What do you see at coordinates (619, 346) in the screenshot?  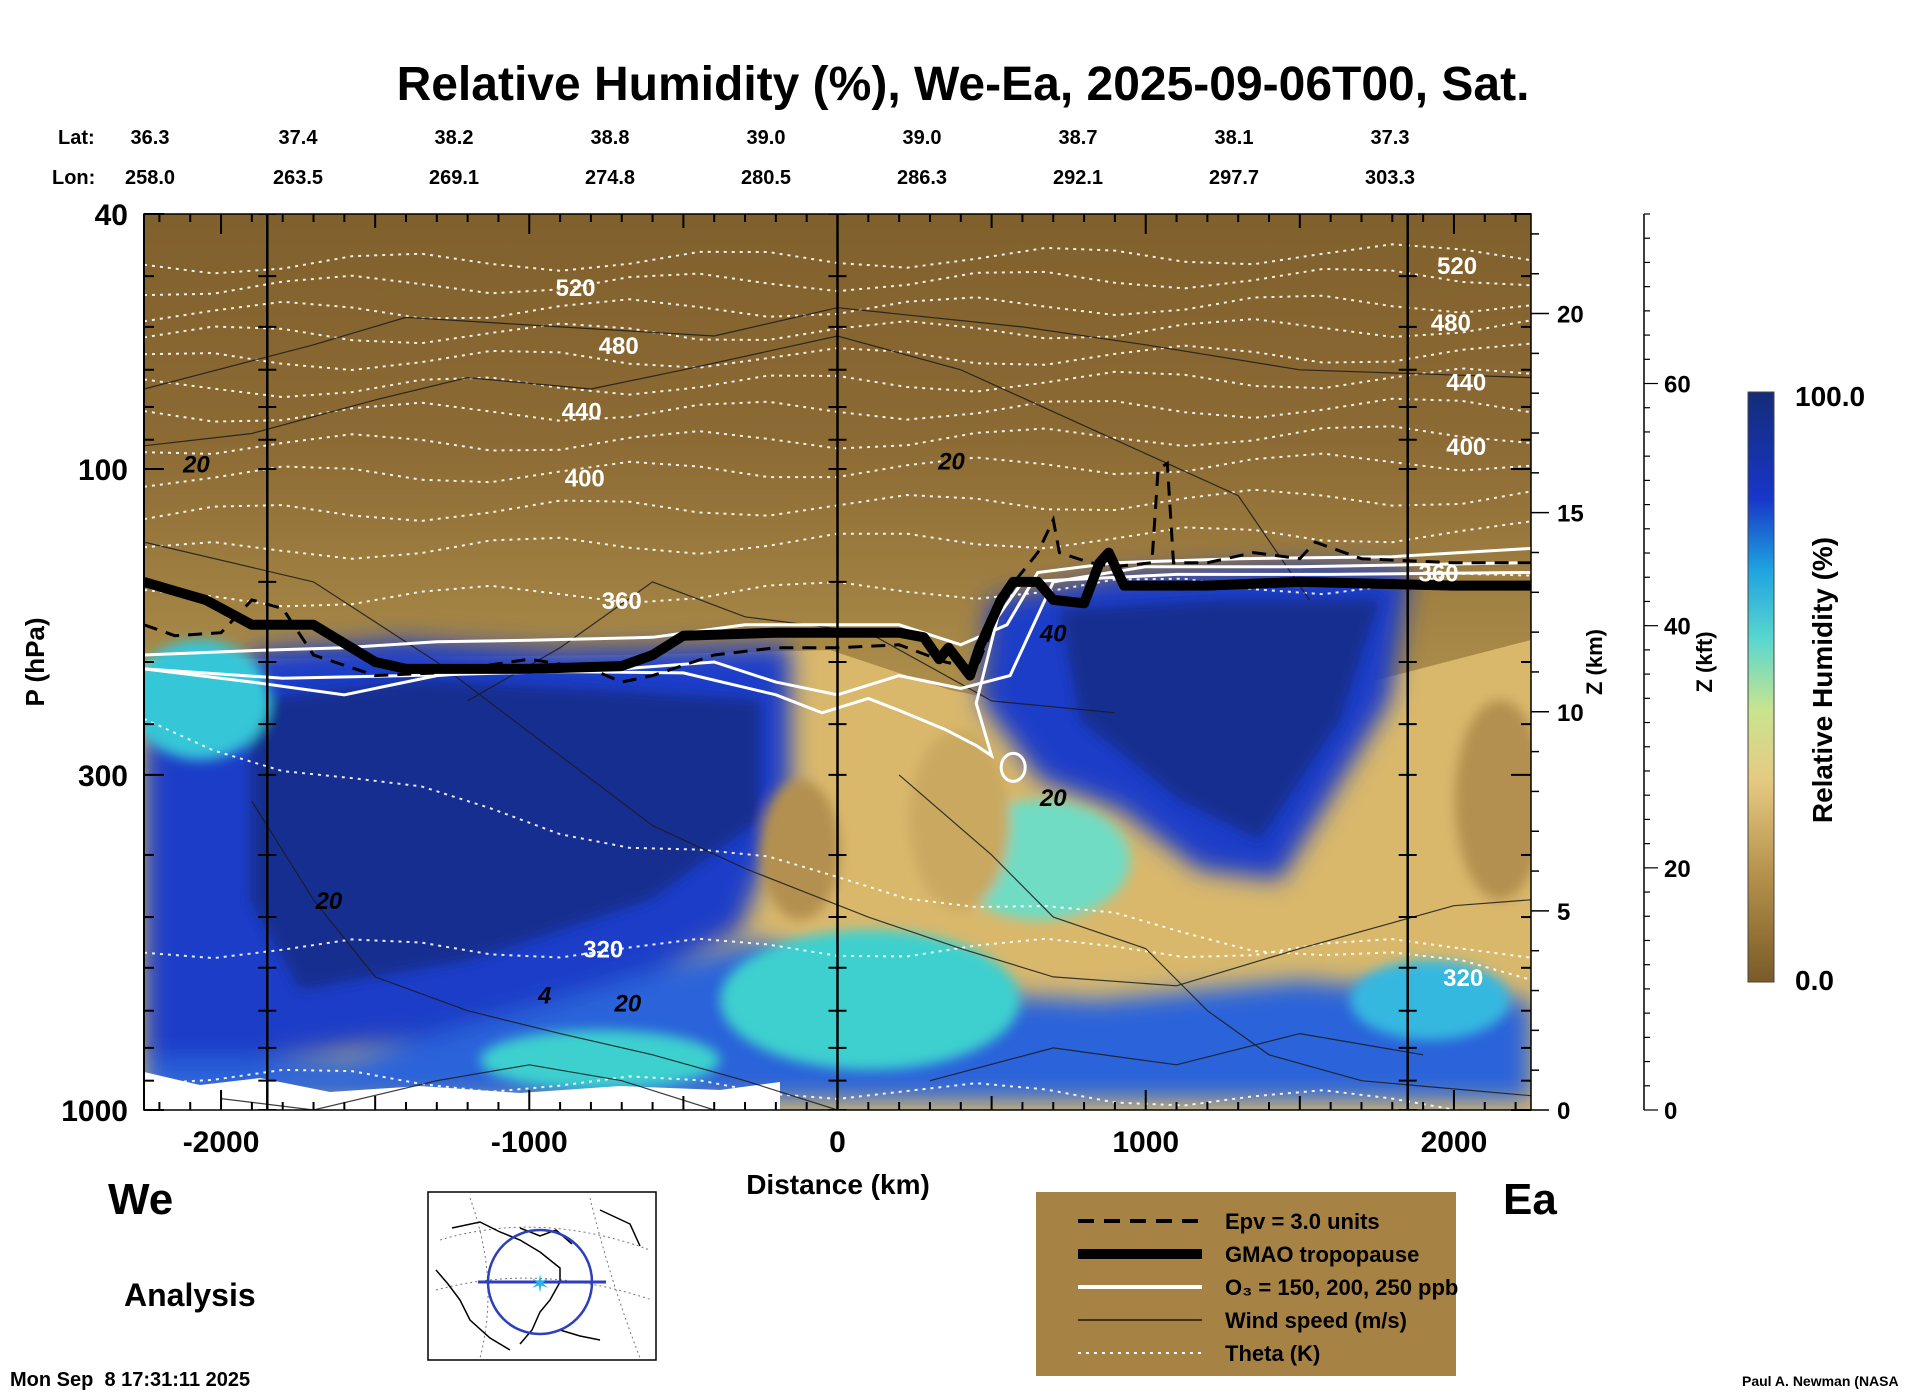 I see `theta-label: 480` at bounding box center [619, 346].